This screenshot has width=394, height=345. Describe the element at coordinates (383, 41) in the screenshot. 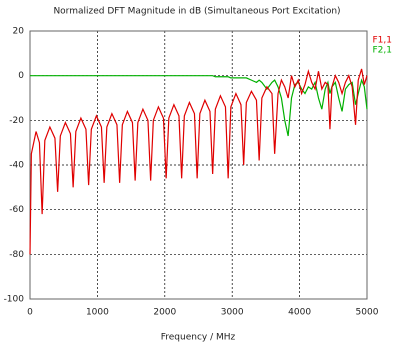

I see `legend-entry: F1,1` at that location.